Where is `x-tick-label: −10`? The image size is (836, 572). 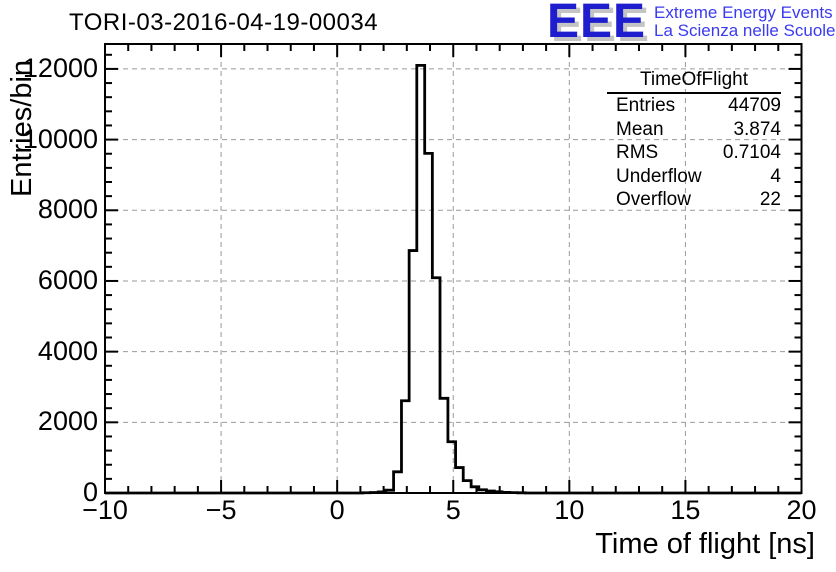 x-tick-label: −10 is located at coordinates (105, 510).